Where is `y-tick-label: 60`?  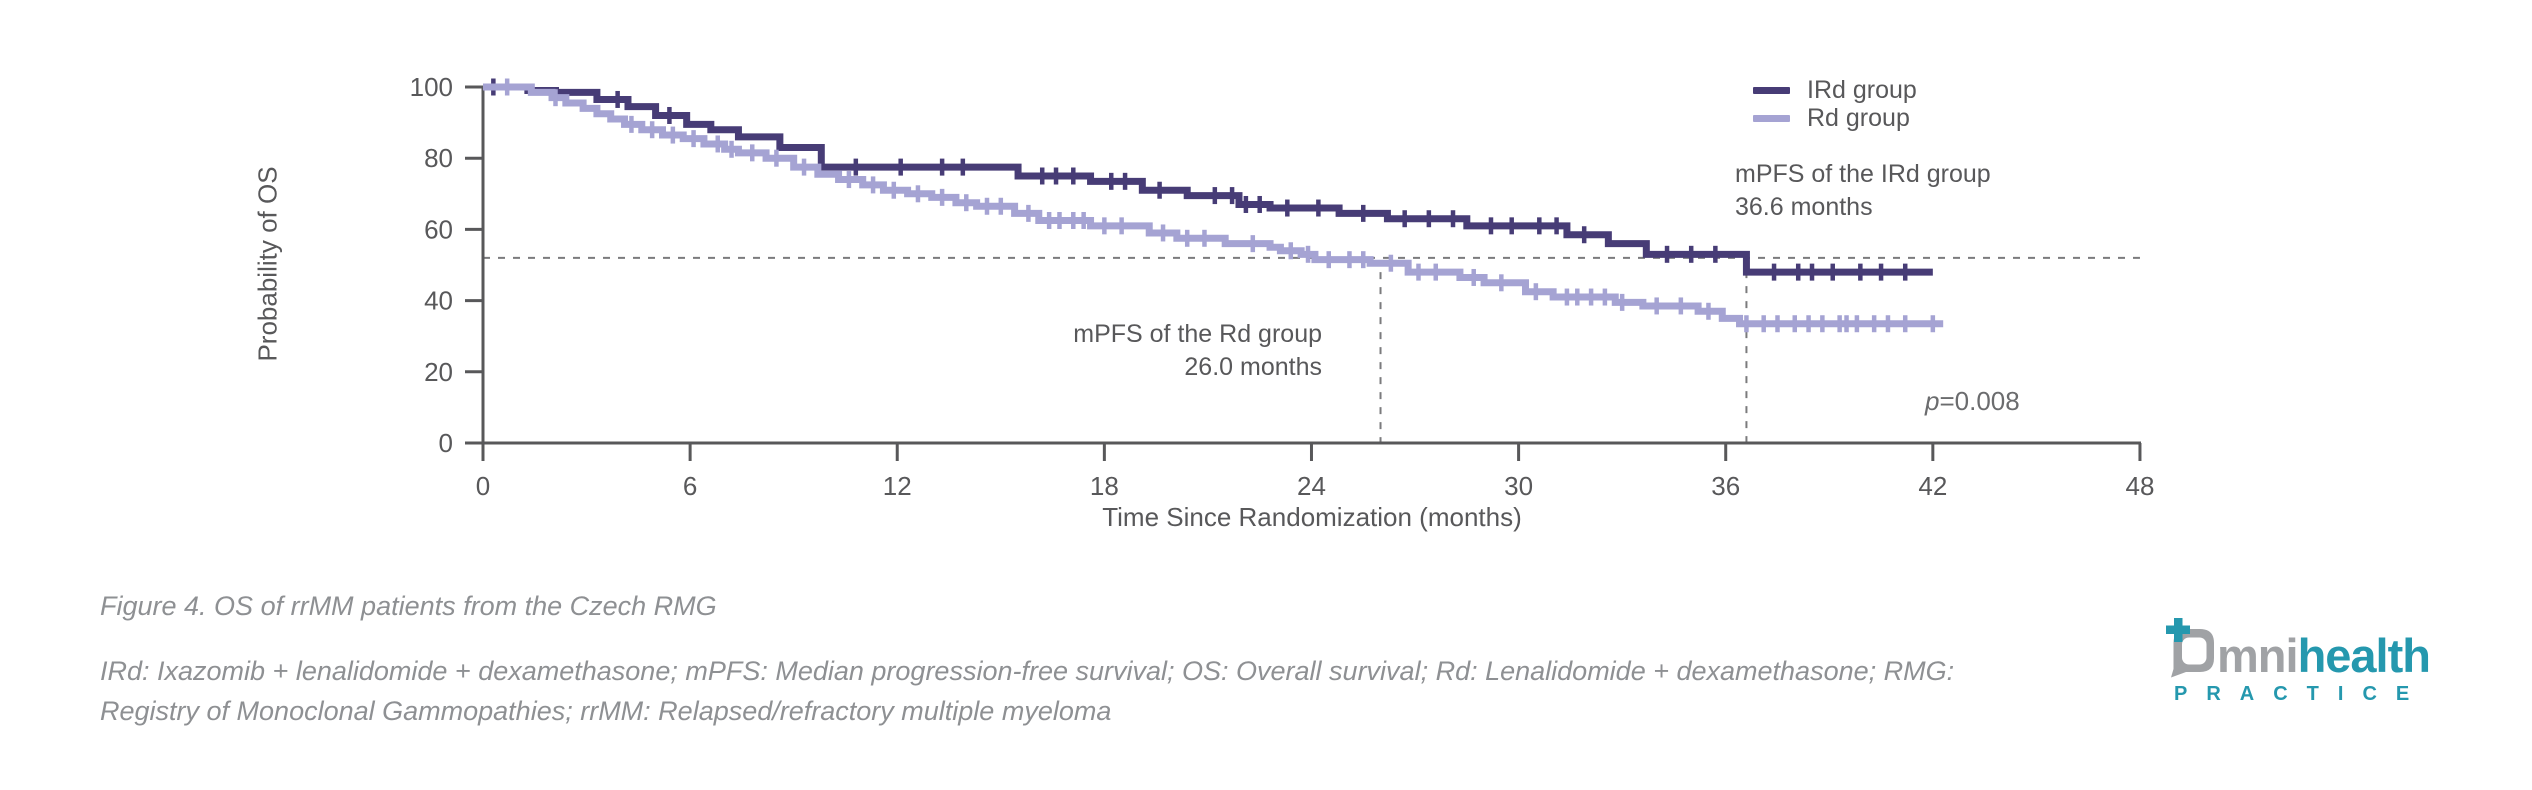 y-tick-label: 60 is located at coordinates (438, 229).